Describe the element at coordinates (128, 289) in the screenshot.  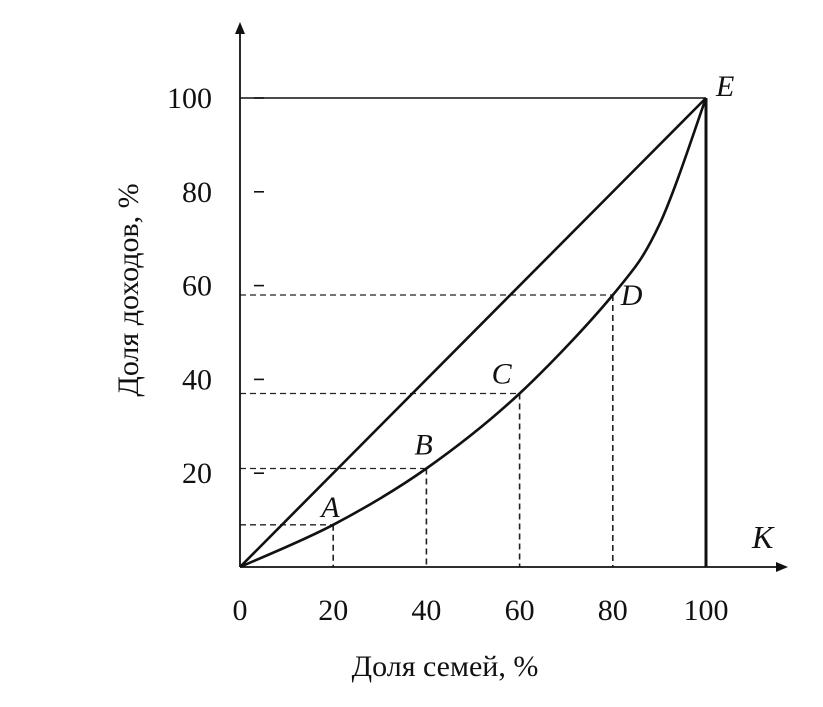
I see `y-axis-title: Доля доходов, %` at that location.